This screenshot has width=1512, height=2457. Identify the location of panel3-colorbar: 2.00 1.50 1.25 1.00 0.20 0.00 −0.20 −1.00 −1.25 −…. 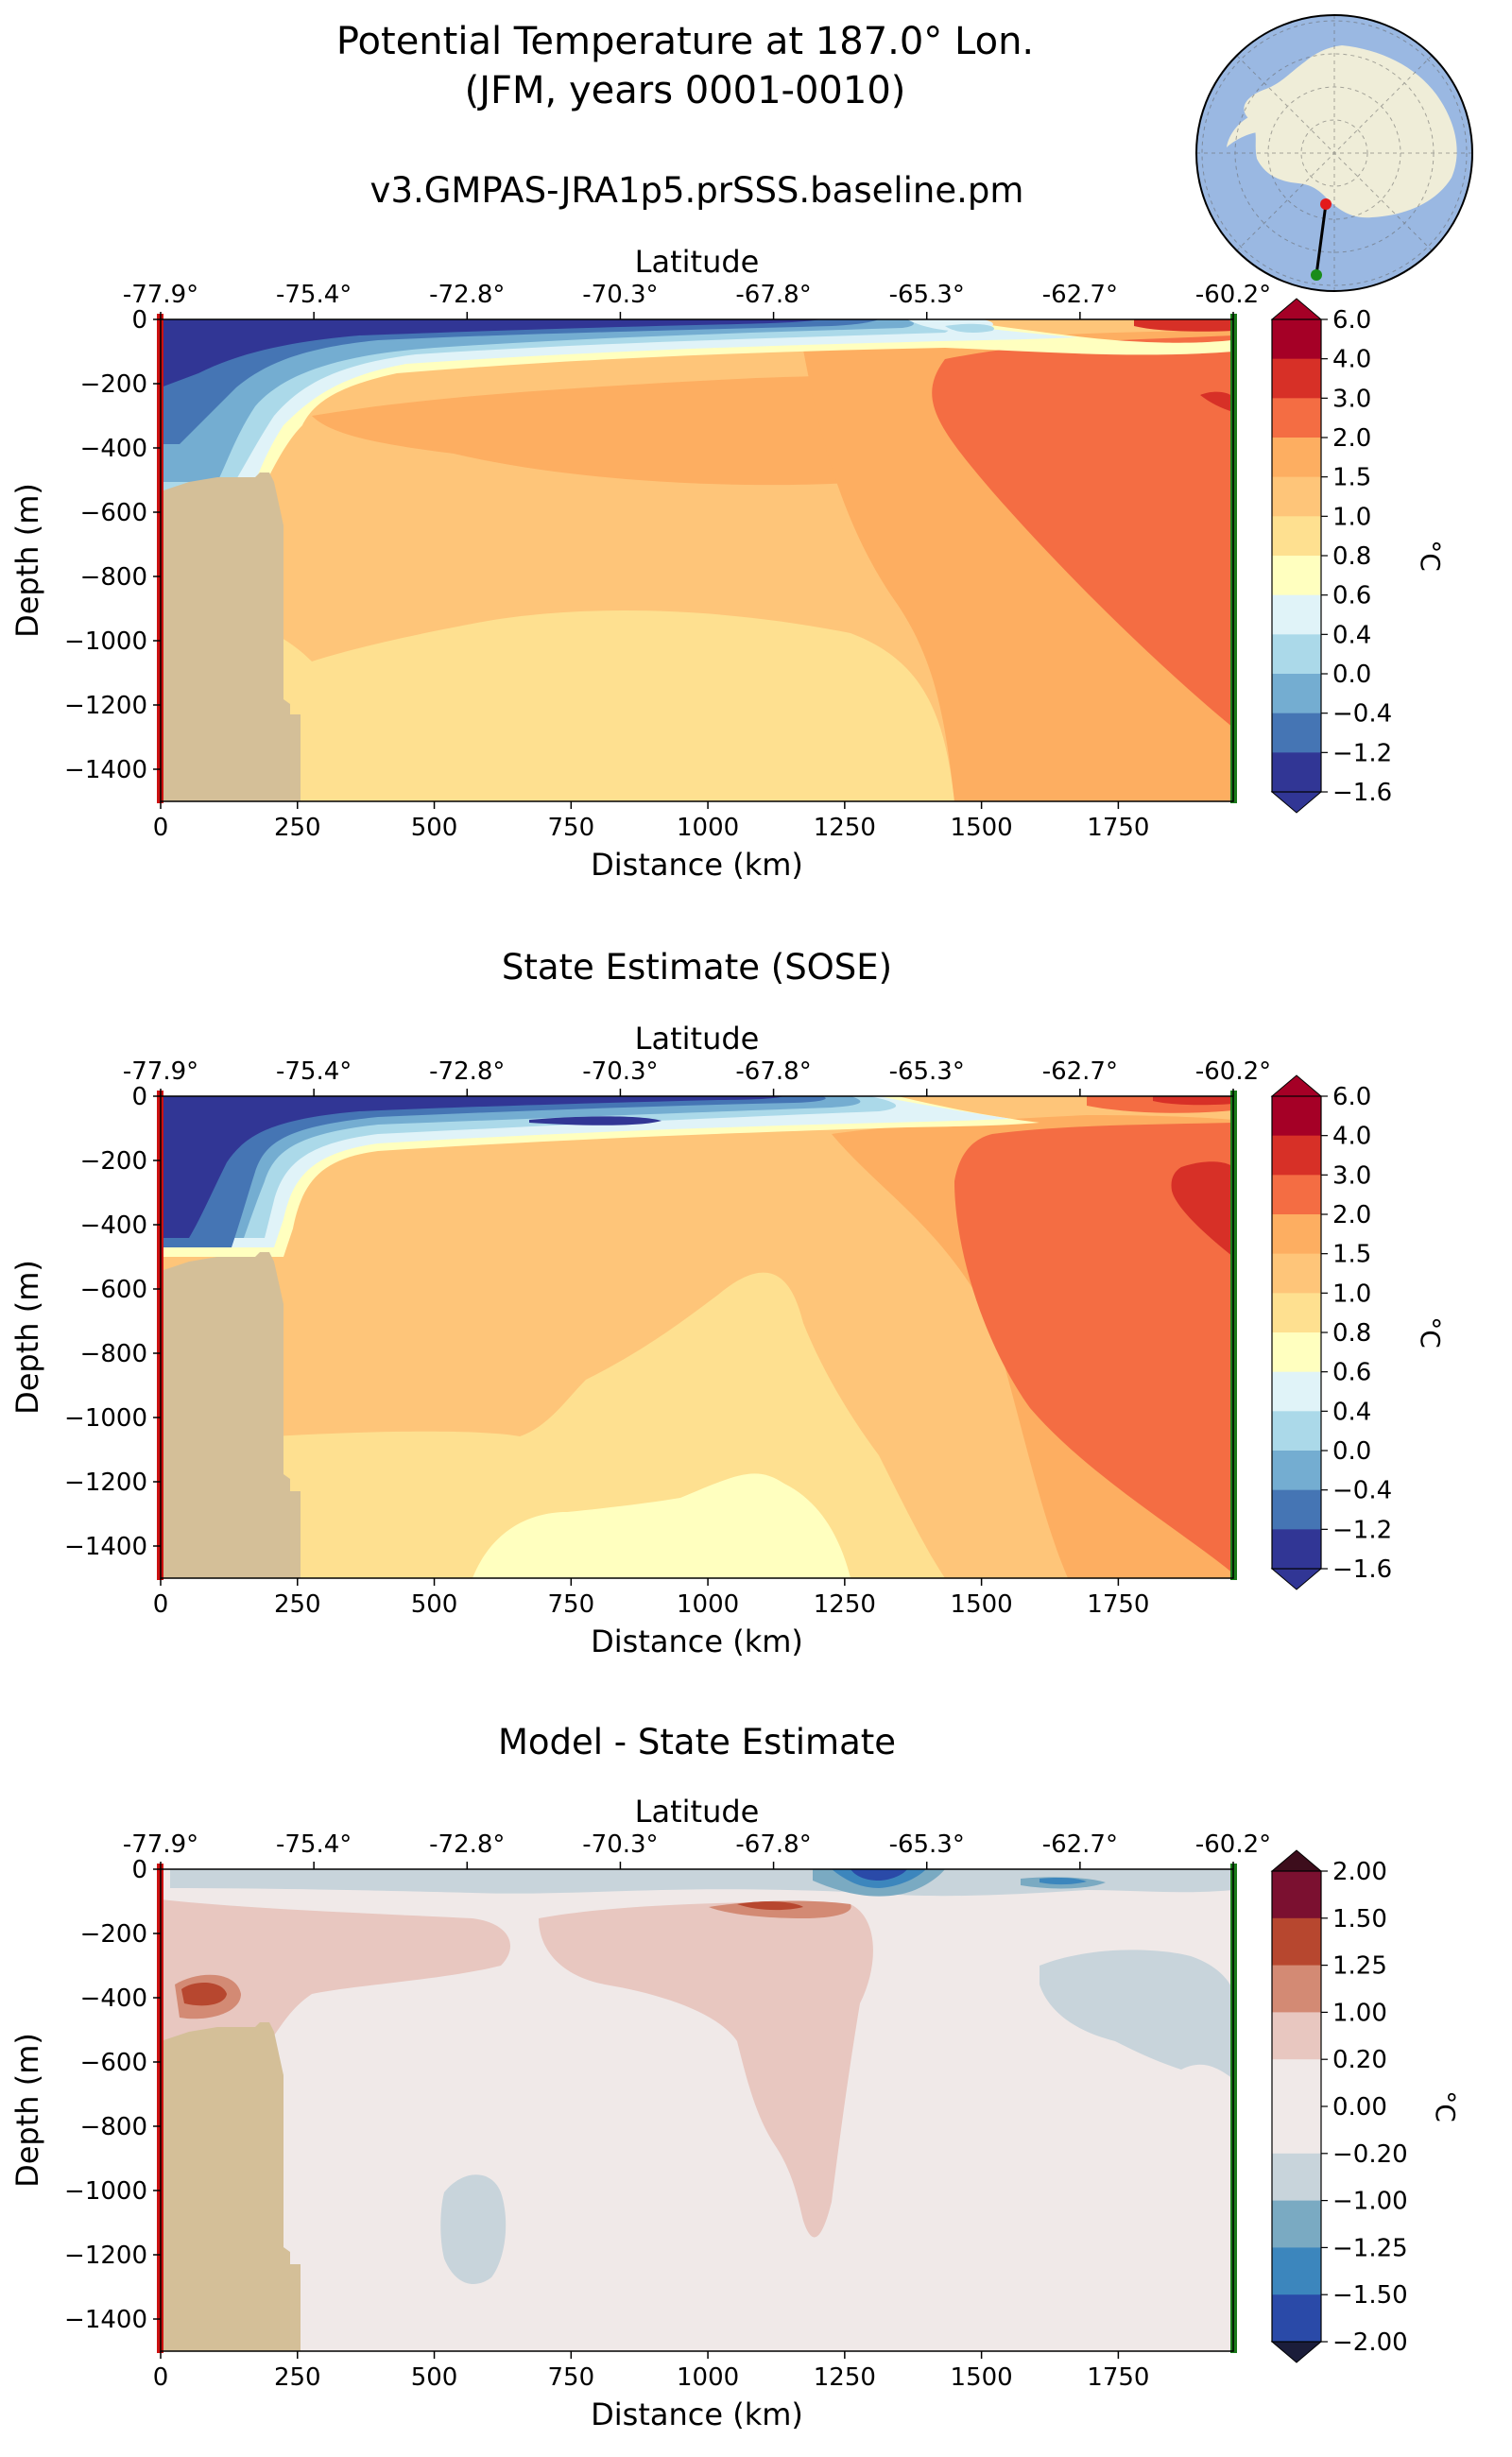
(1365, 2106).